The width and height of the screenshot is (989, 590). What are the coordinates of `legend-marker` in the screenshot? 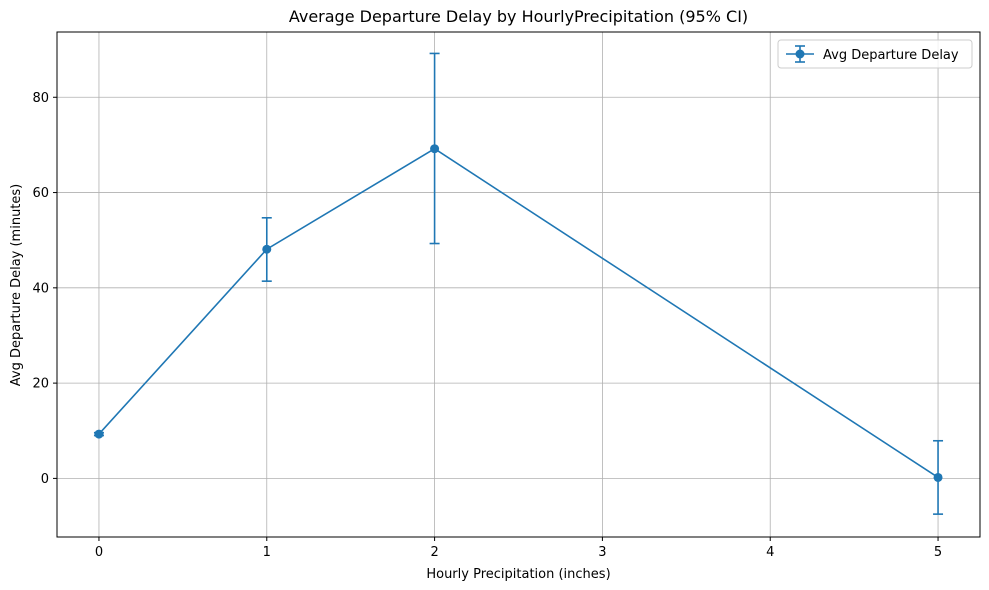 It's located at (800, 54).